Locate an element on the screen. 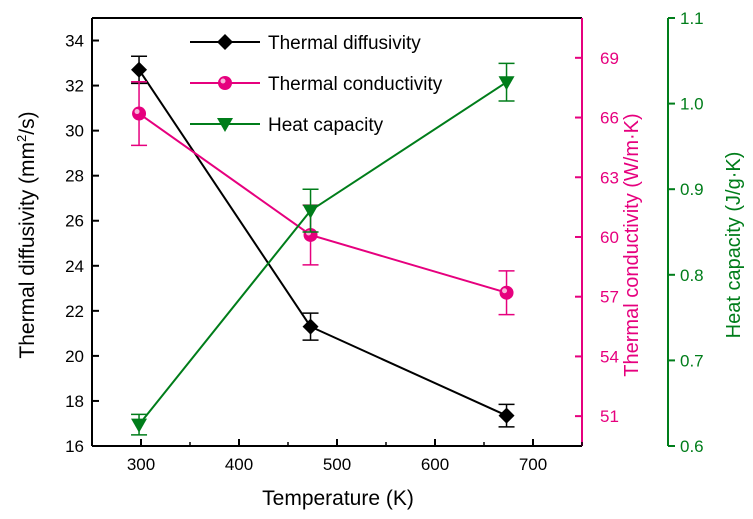 The width and height of the screenshot is (753, 519). left-axis-label-unit-open: (mm is located at coordinates (27, 163).